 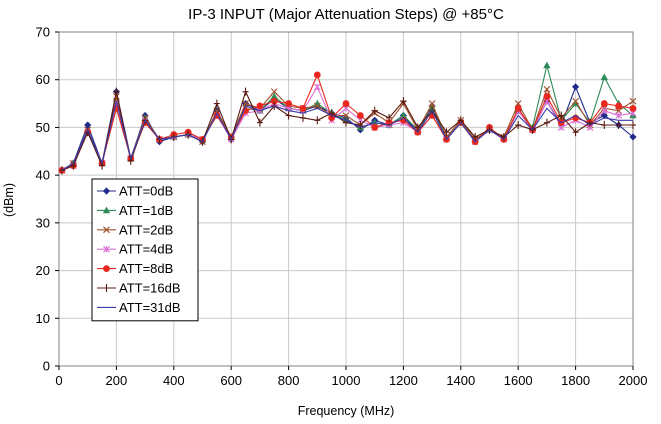 I want to click on legend-label: ATT=4dB, so click(x=146, y=249).